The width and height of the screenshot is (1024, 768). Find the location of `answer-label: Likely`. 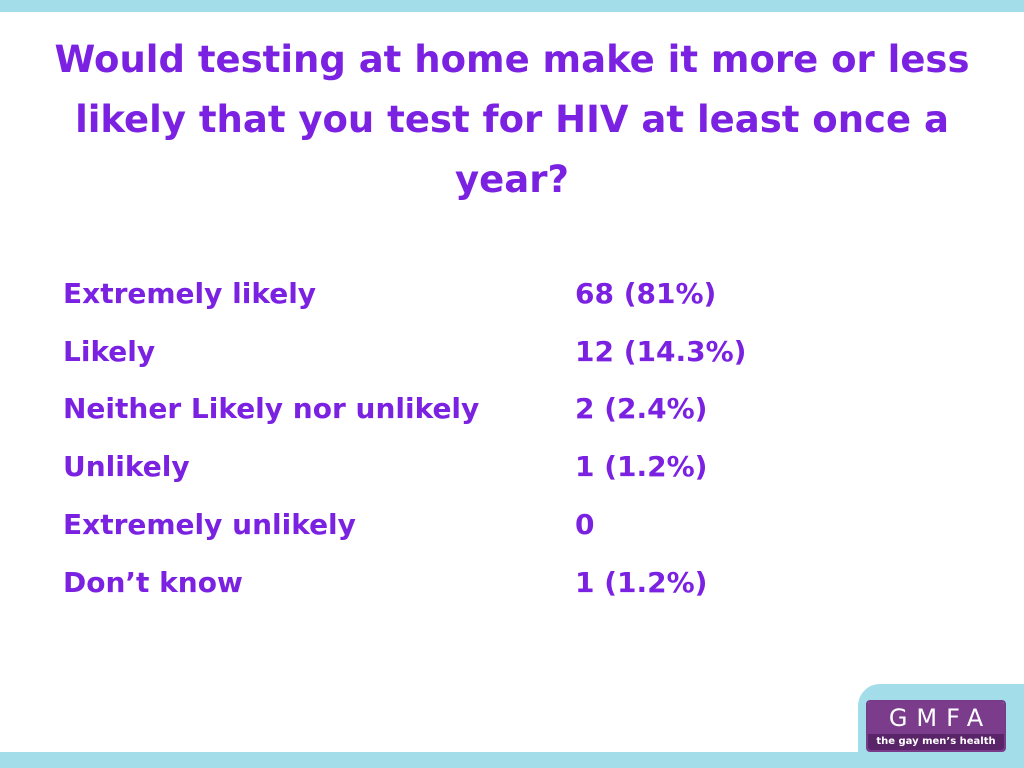

answer-label: Likely is located at coordinates (109, 351).